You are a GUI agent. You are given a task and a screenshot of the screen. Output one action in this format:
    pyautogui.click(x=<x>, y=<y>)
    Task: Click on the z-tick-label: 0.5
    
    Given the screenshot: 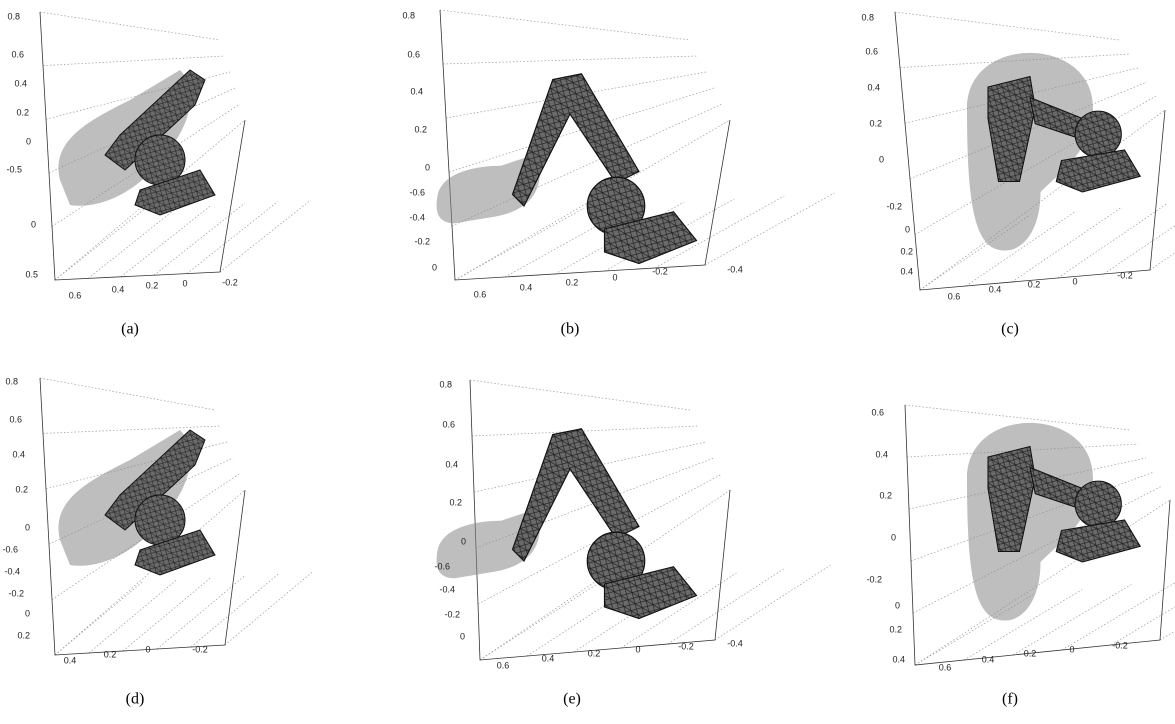 What is the action you would take?
    pyautogui.click(x=31, y=274)
    